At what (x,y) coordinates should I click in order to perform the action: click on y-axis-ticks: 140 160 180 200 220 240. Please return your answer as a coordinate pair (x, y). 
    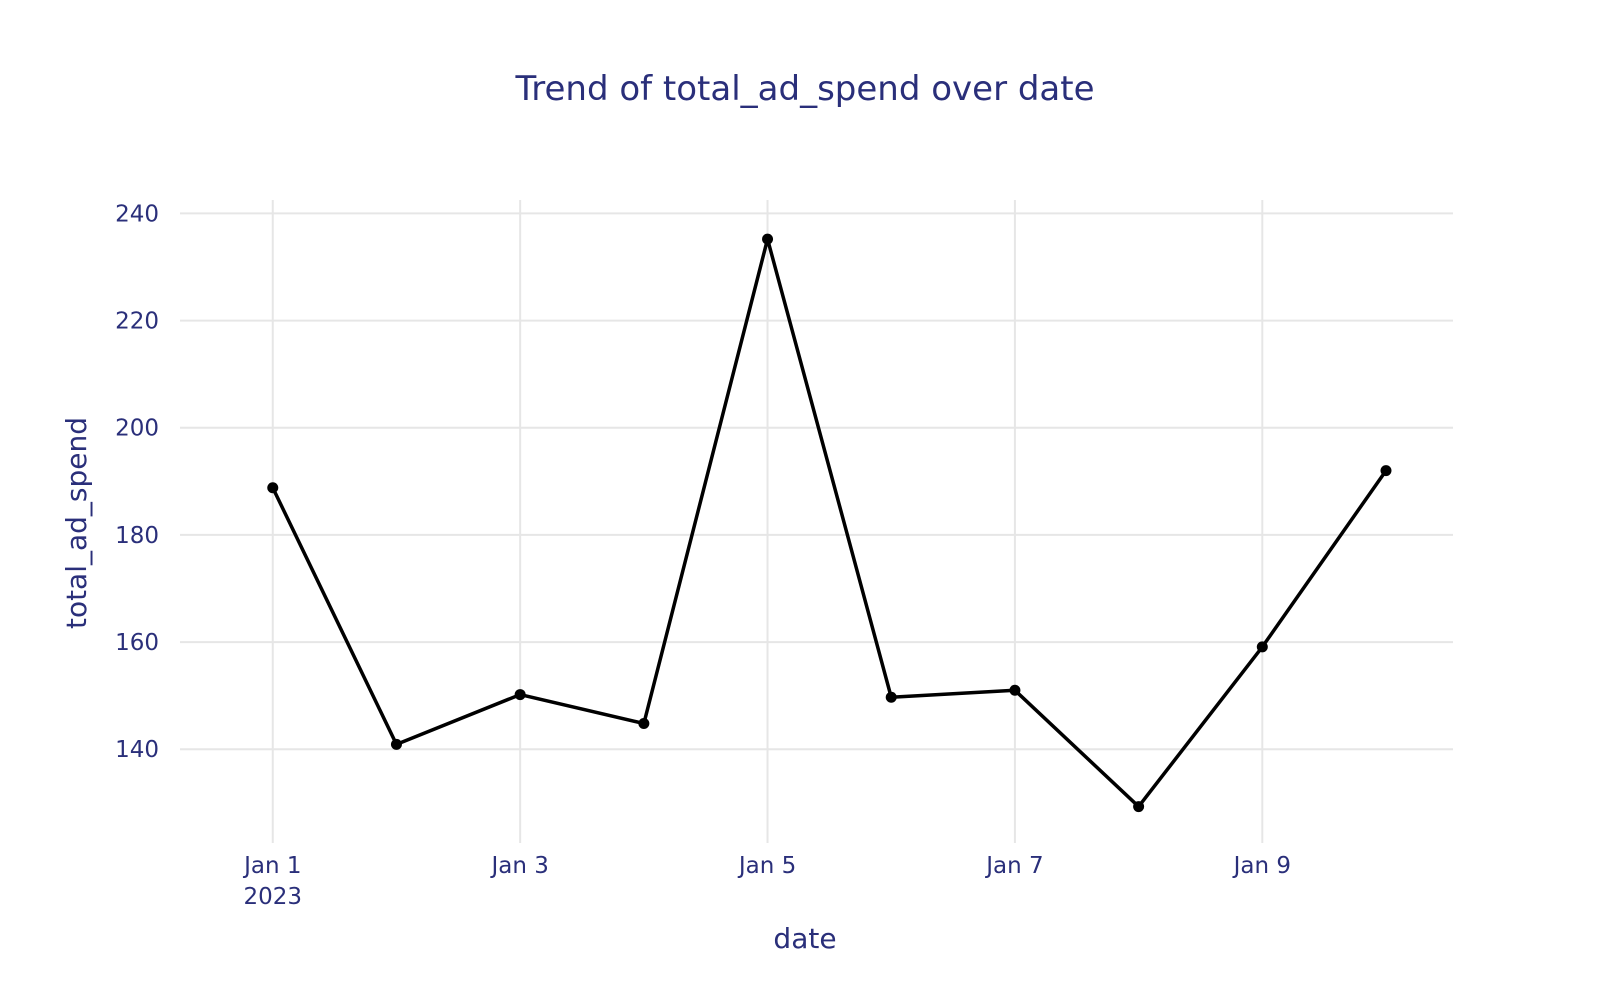
    Looking at the image, I should click on (137, 482).